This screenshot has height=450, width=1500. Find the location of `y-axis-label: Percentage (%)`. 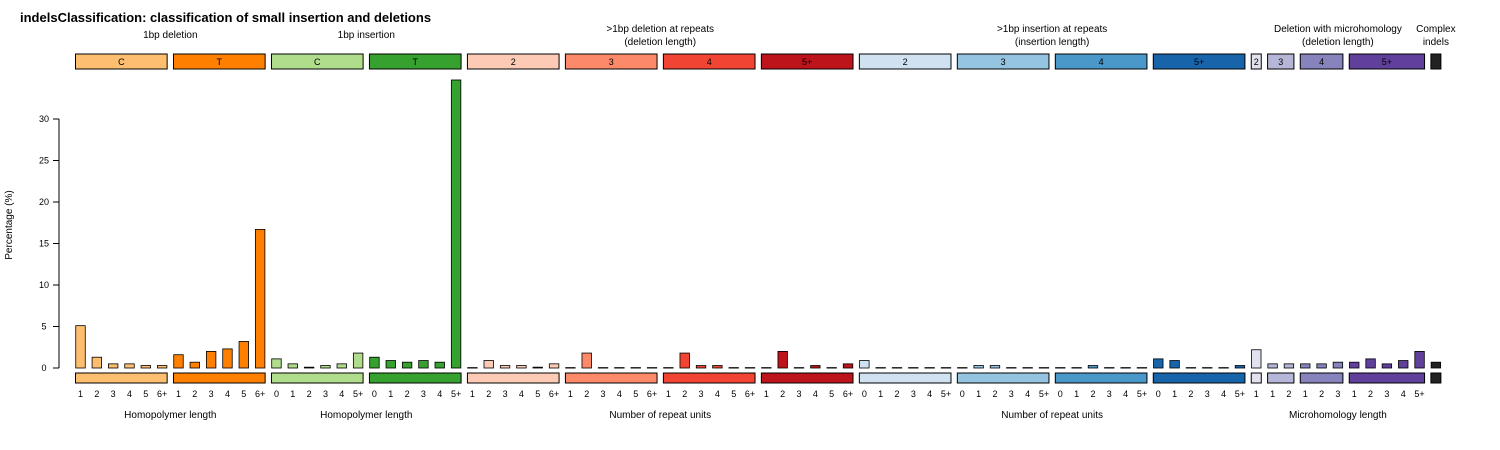

y-axis-label: Percentage (%) is located at coordinates (9, 224).